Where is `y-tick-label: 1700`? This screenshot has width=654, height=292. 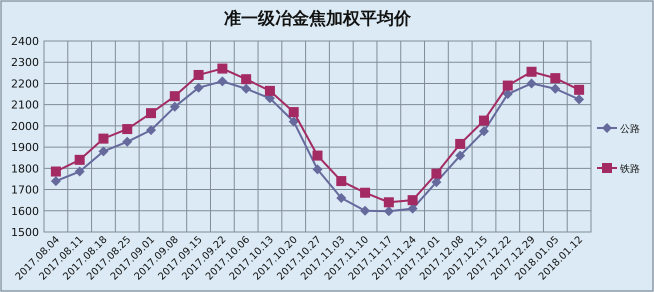 y-tick-label: 1700 is located at coordinates (25, 190).